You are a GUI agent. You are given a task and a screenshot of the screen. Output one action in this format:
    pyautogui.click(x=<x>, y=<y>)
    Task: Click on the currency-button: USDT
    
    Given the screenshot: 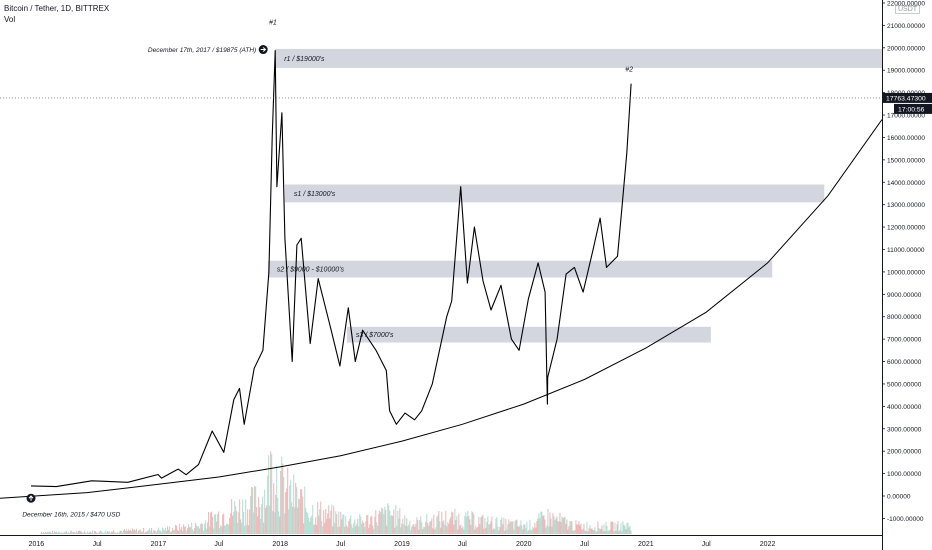 What is the action you would take?
    pyautogui.click(x=908, y=9)
    